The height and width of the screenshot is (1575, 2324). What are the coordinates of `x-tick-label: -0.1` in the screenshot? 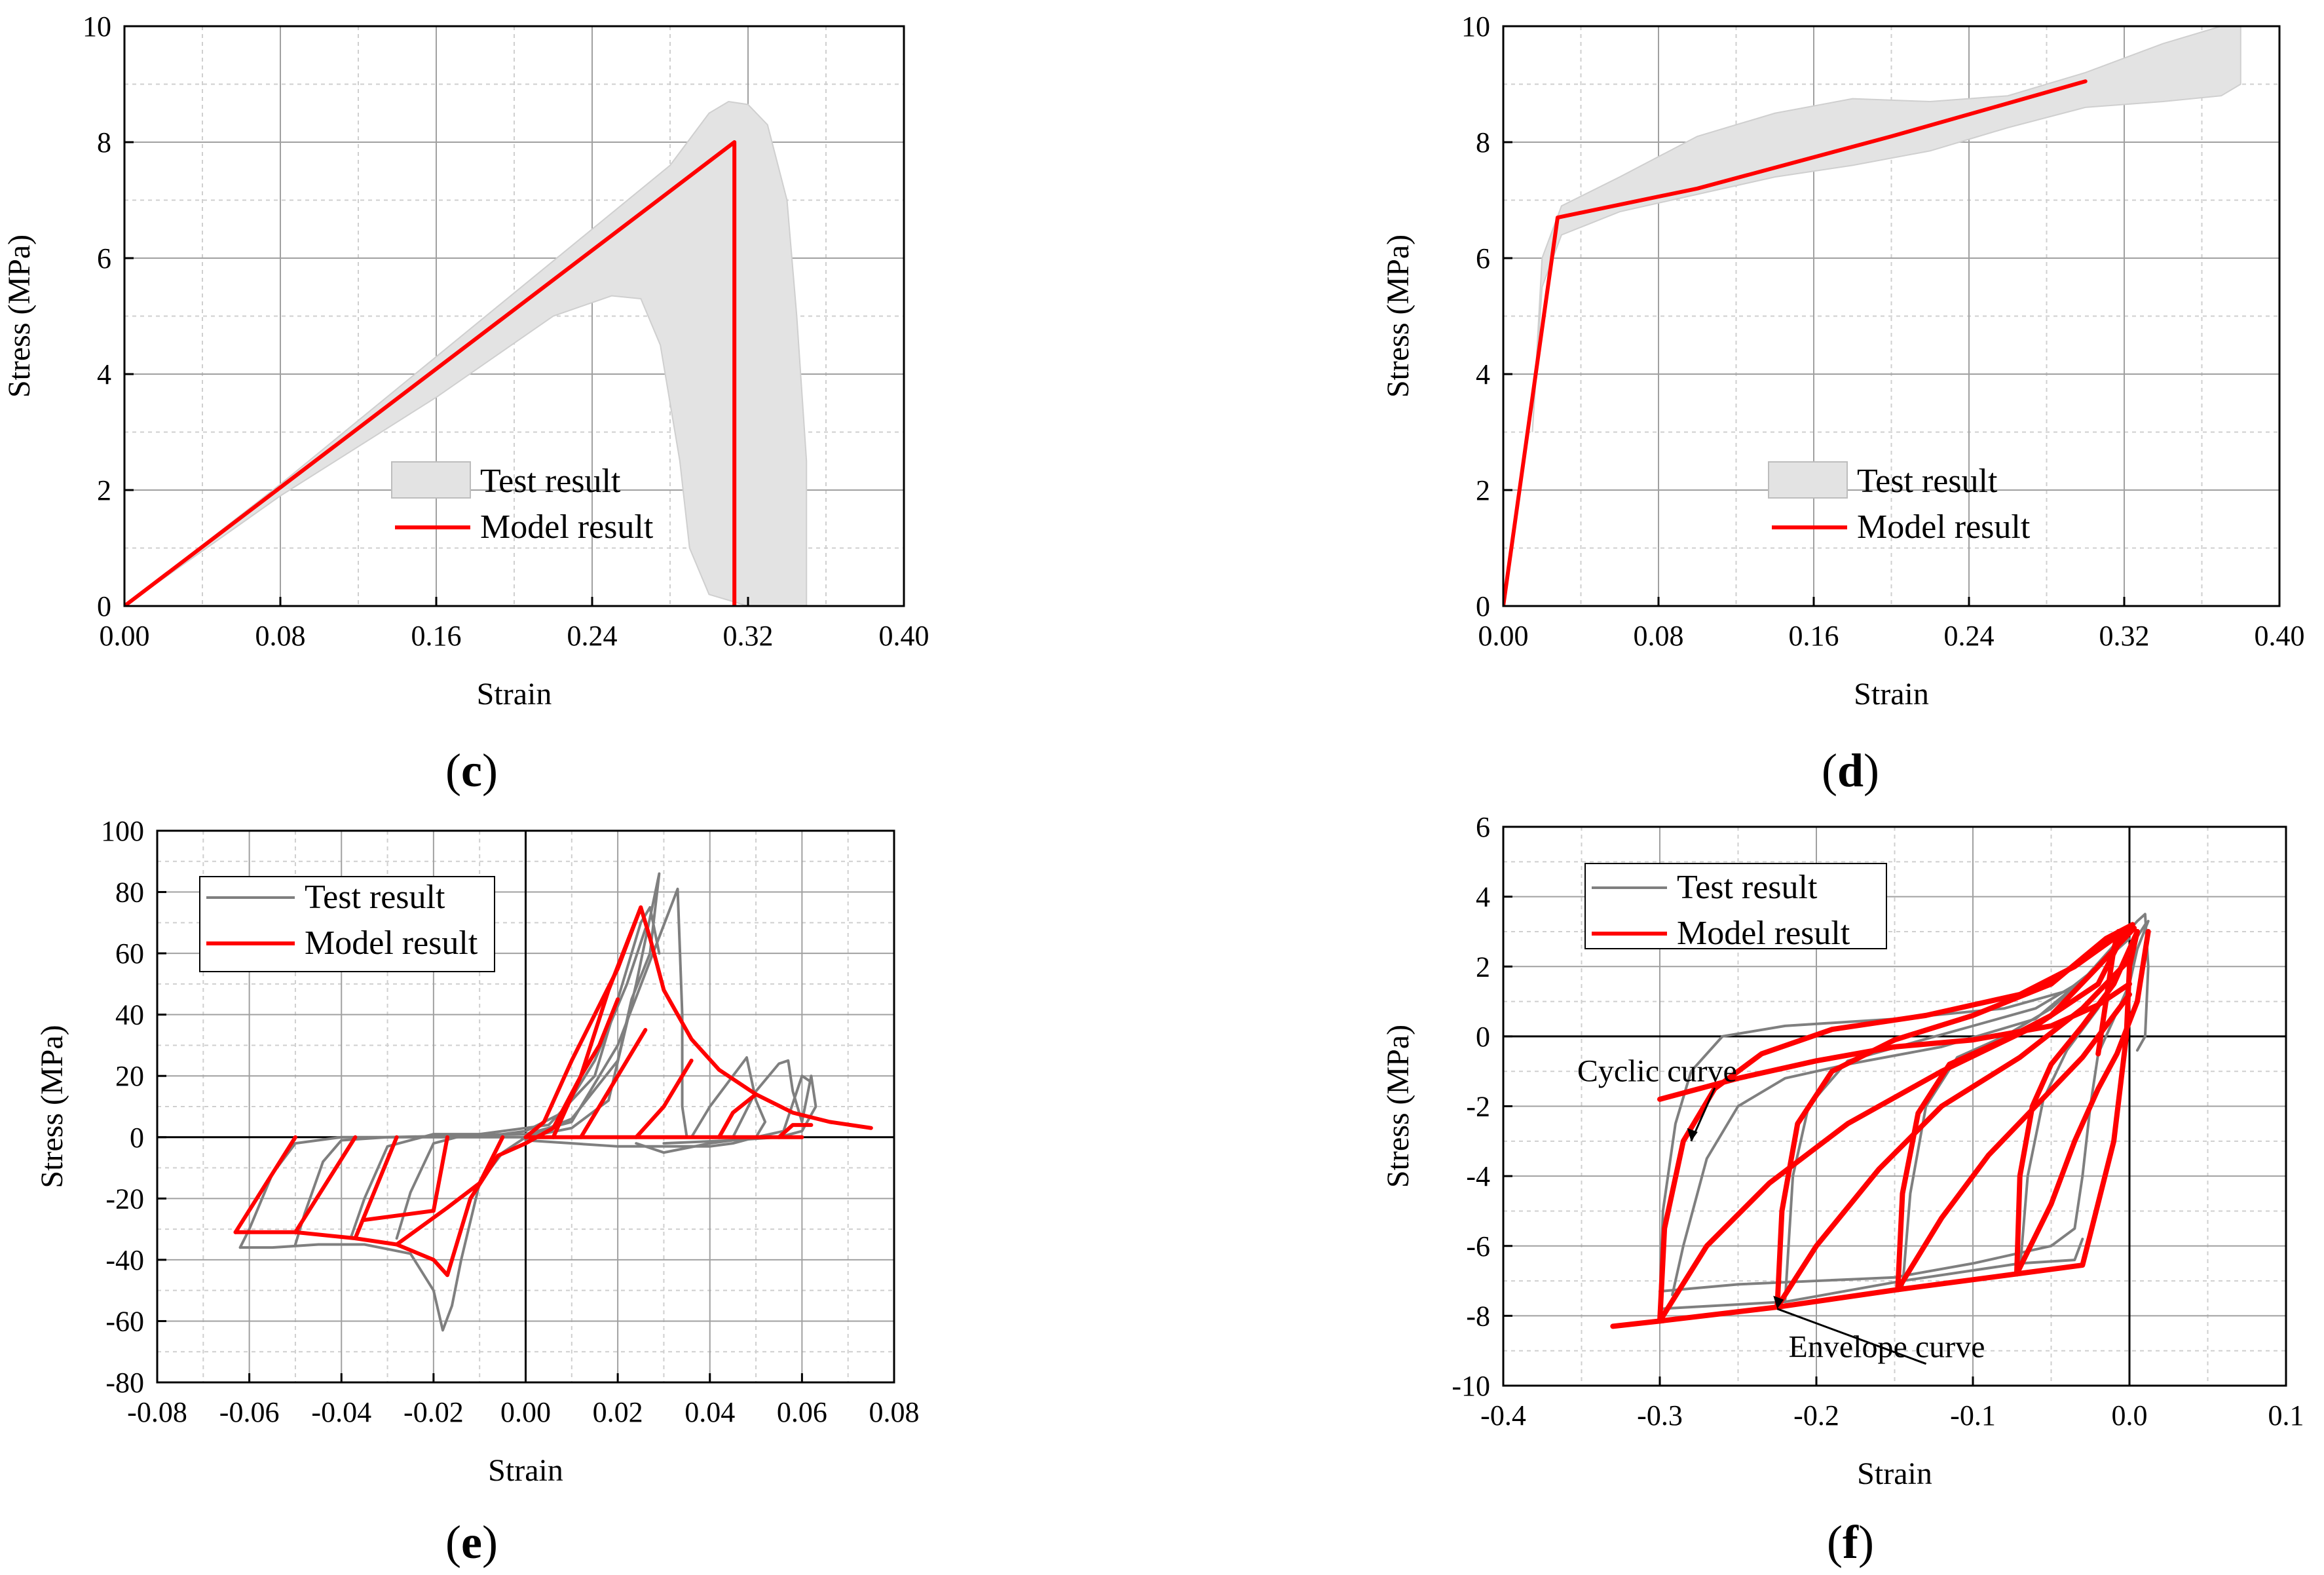 It's located at (1973, 1415).